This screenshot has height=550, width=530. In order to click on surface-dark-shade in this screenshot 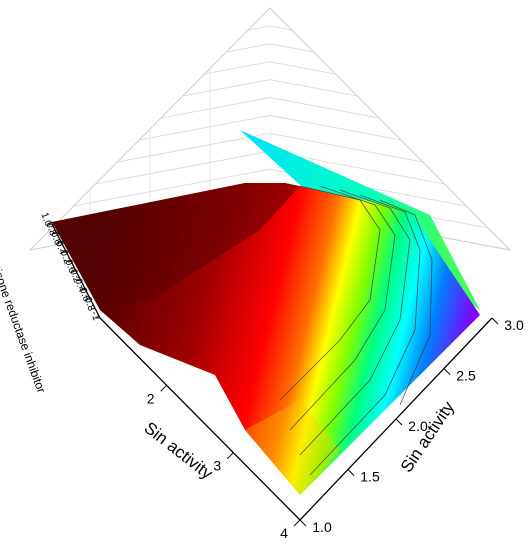, I will do `click(176, 246)`.